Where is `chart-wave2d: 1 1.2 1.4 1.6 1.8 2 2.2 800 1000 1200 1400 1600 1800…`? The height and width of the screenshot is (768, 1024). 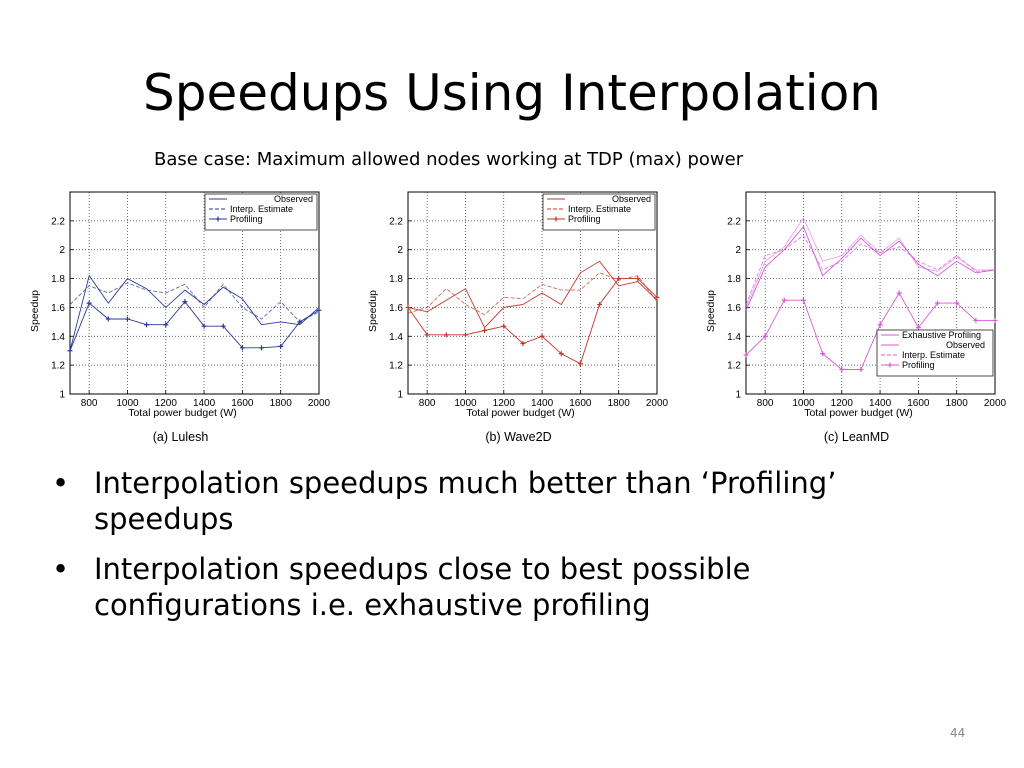 chart-wave2d: 1 1.2 1.4 1.6 1.8 2 2.2 800 1000 1200 1400 1600 1800… is located at coordinates (520, 320).